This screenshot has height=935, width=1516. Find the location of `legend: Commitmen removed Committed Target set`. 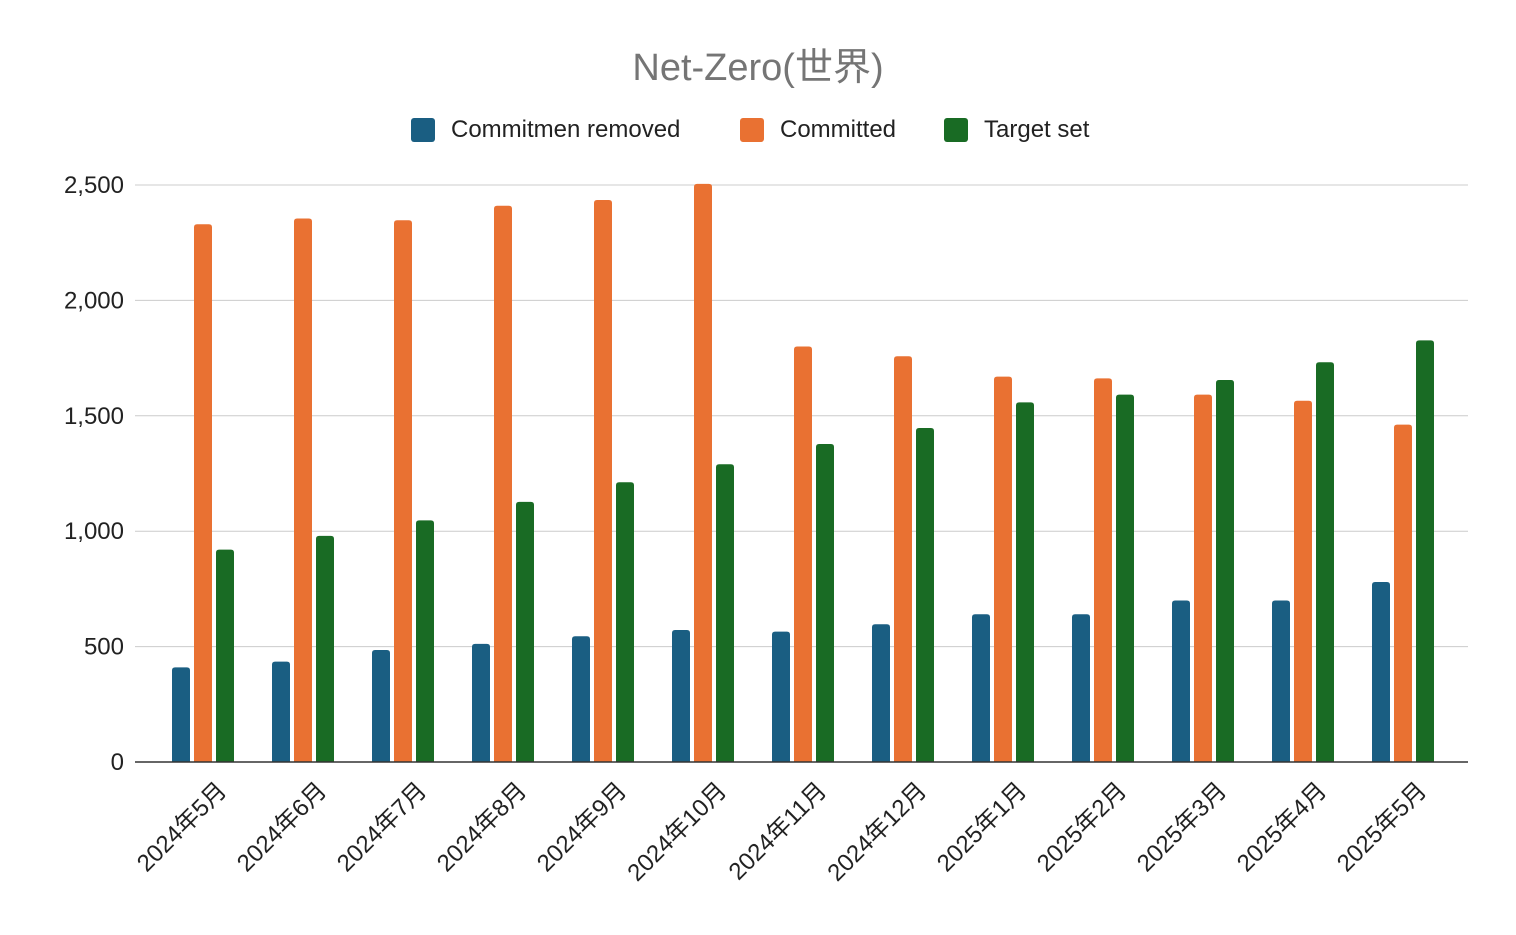

legend: Commitmen removed Committed Target set is located at coordinates (750, 129).